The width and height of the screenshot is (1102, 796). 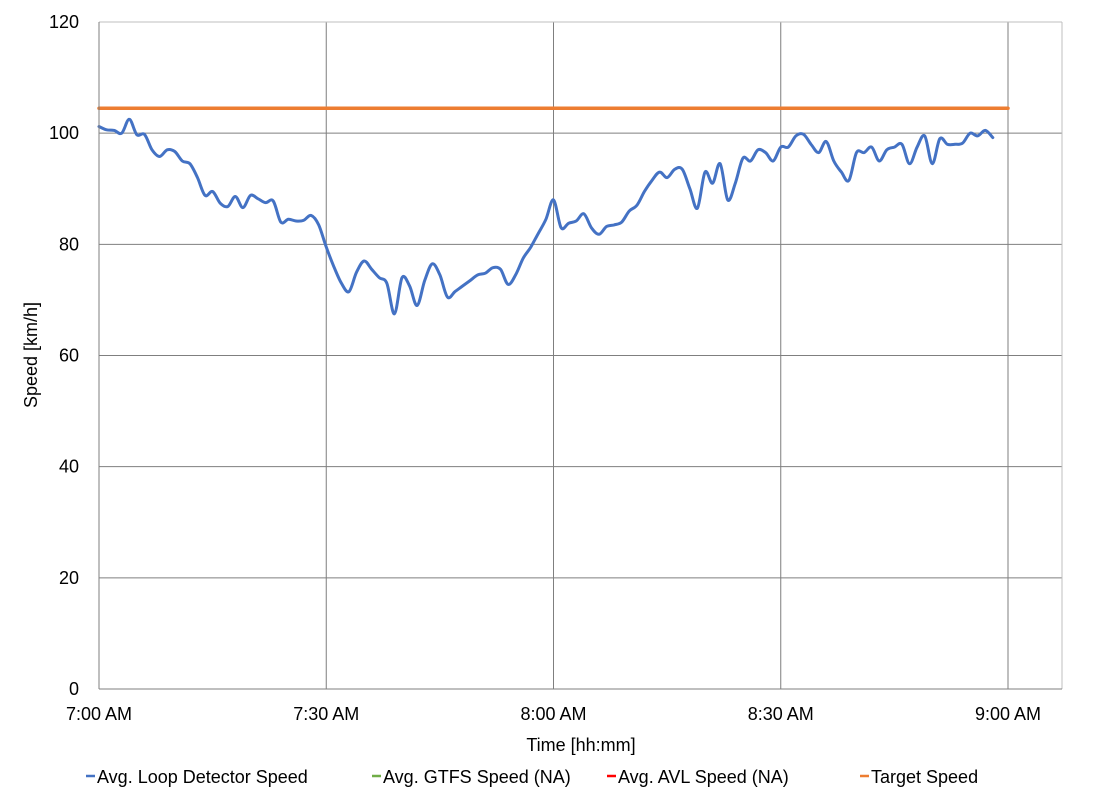 I want to click on y-tick-labels: 0 20 40 60 80 100 120, so click(x=64, y=355).